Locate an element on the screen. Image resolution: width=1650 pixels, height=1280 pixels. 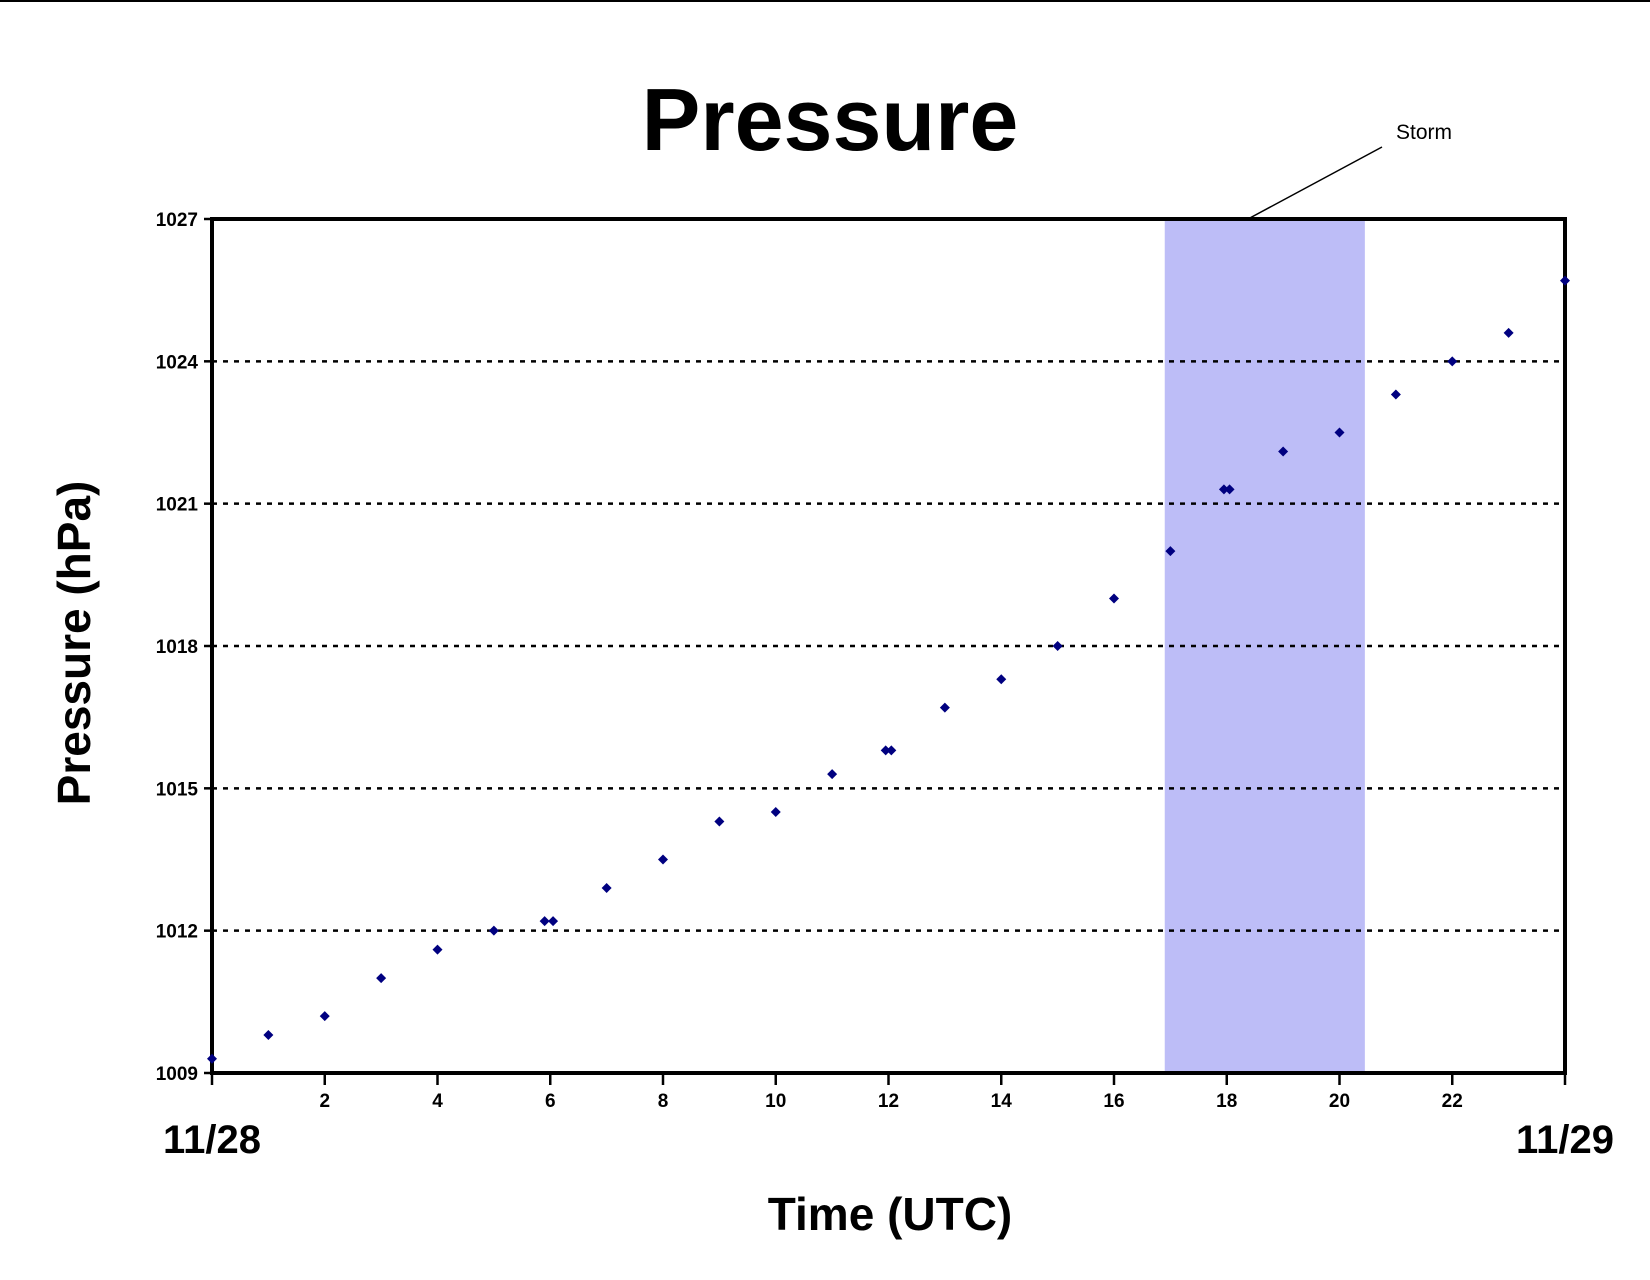
y-axis-title: Pressure (hPa) is located at coordinates (74, 643).